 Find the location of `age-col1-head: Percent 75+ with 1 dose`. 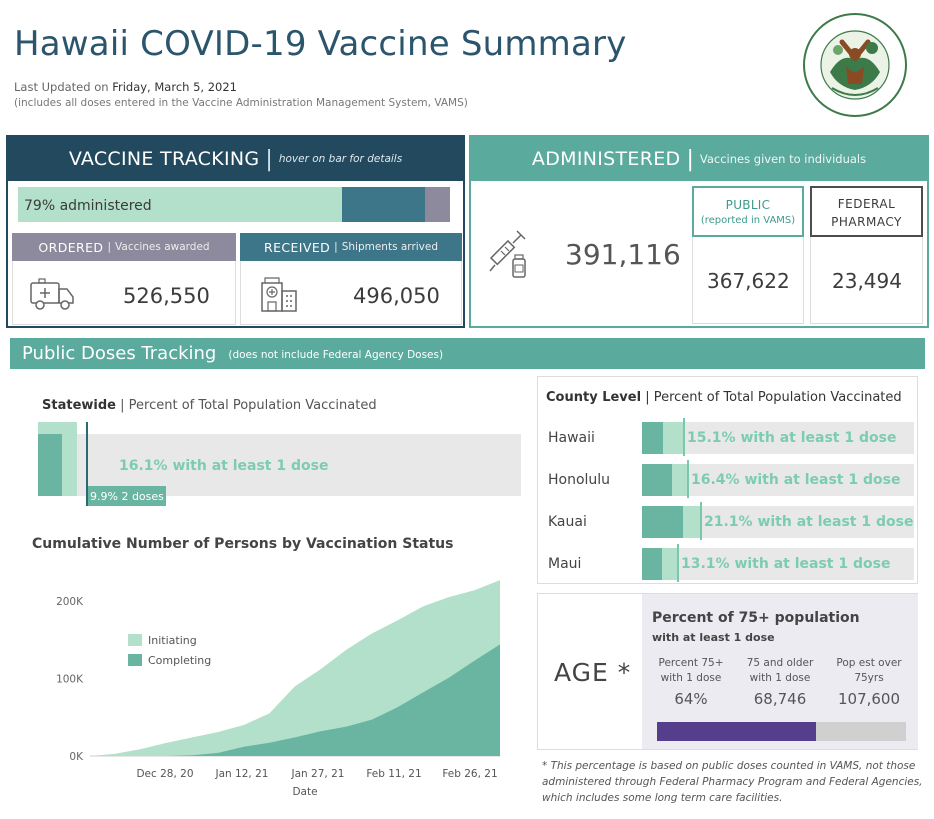

age-col1-head: Percent 75+ with 1 dose is located at coordinates (691, 671).